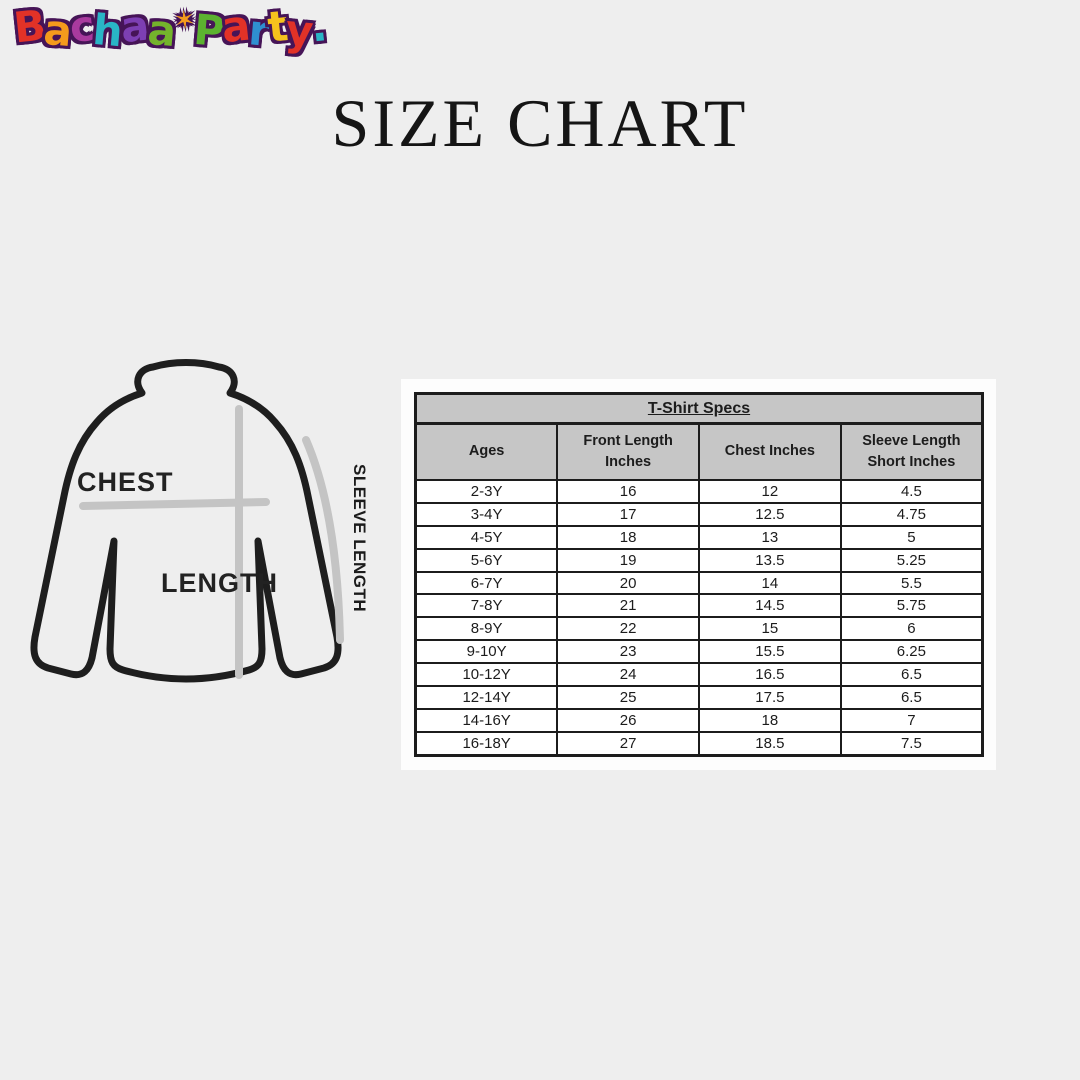  I want to click on table-cell: 26, so click(628, 720).